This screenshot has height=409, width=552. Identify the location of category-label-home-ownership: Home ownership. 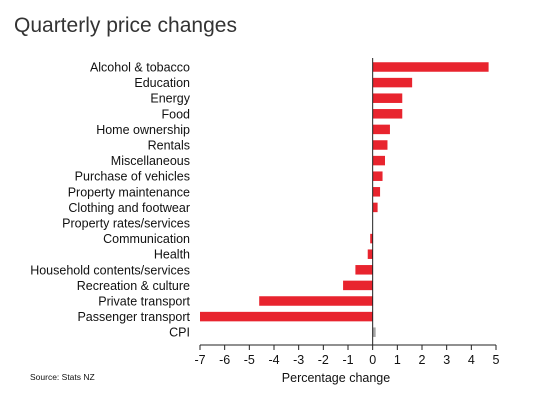
(143, 130).